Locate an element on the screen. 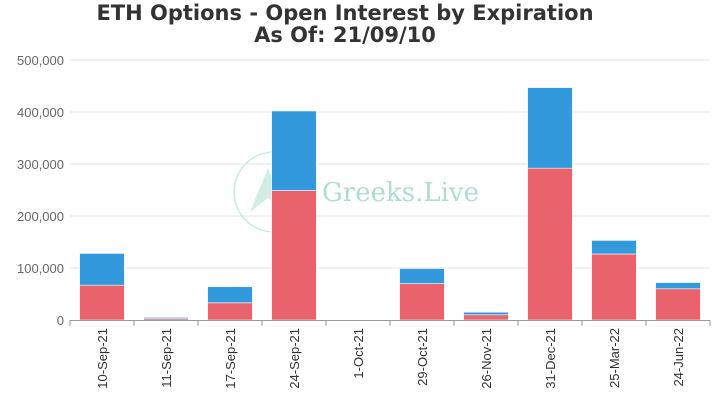 This screenshot has height=406, width=720. y-tick-label: 400,000 is located at coordinates (40, 112).